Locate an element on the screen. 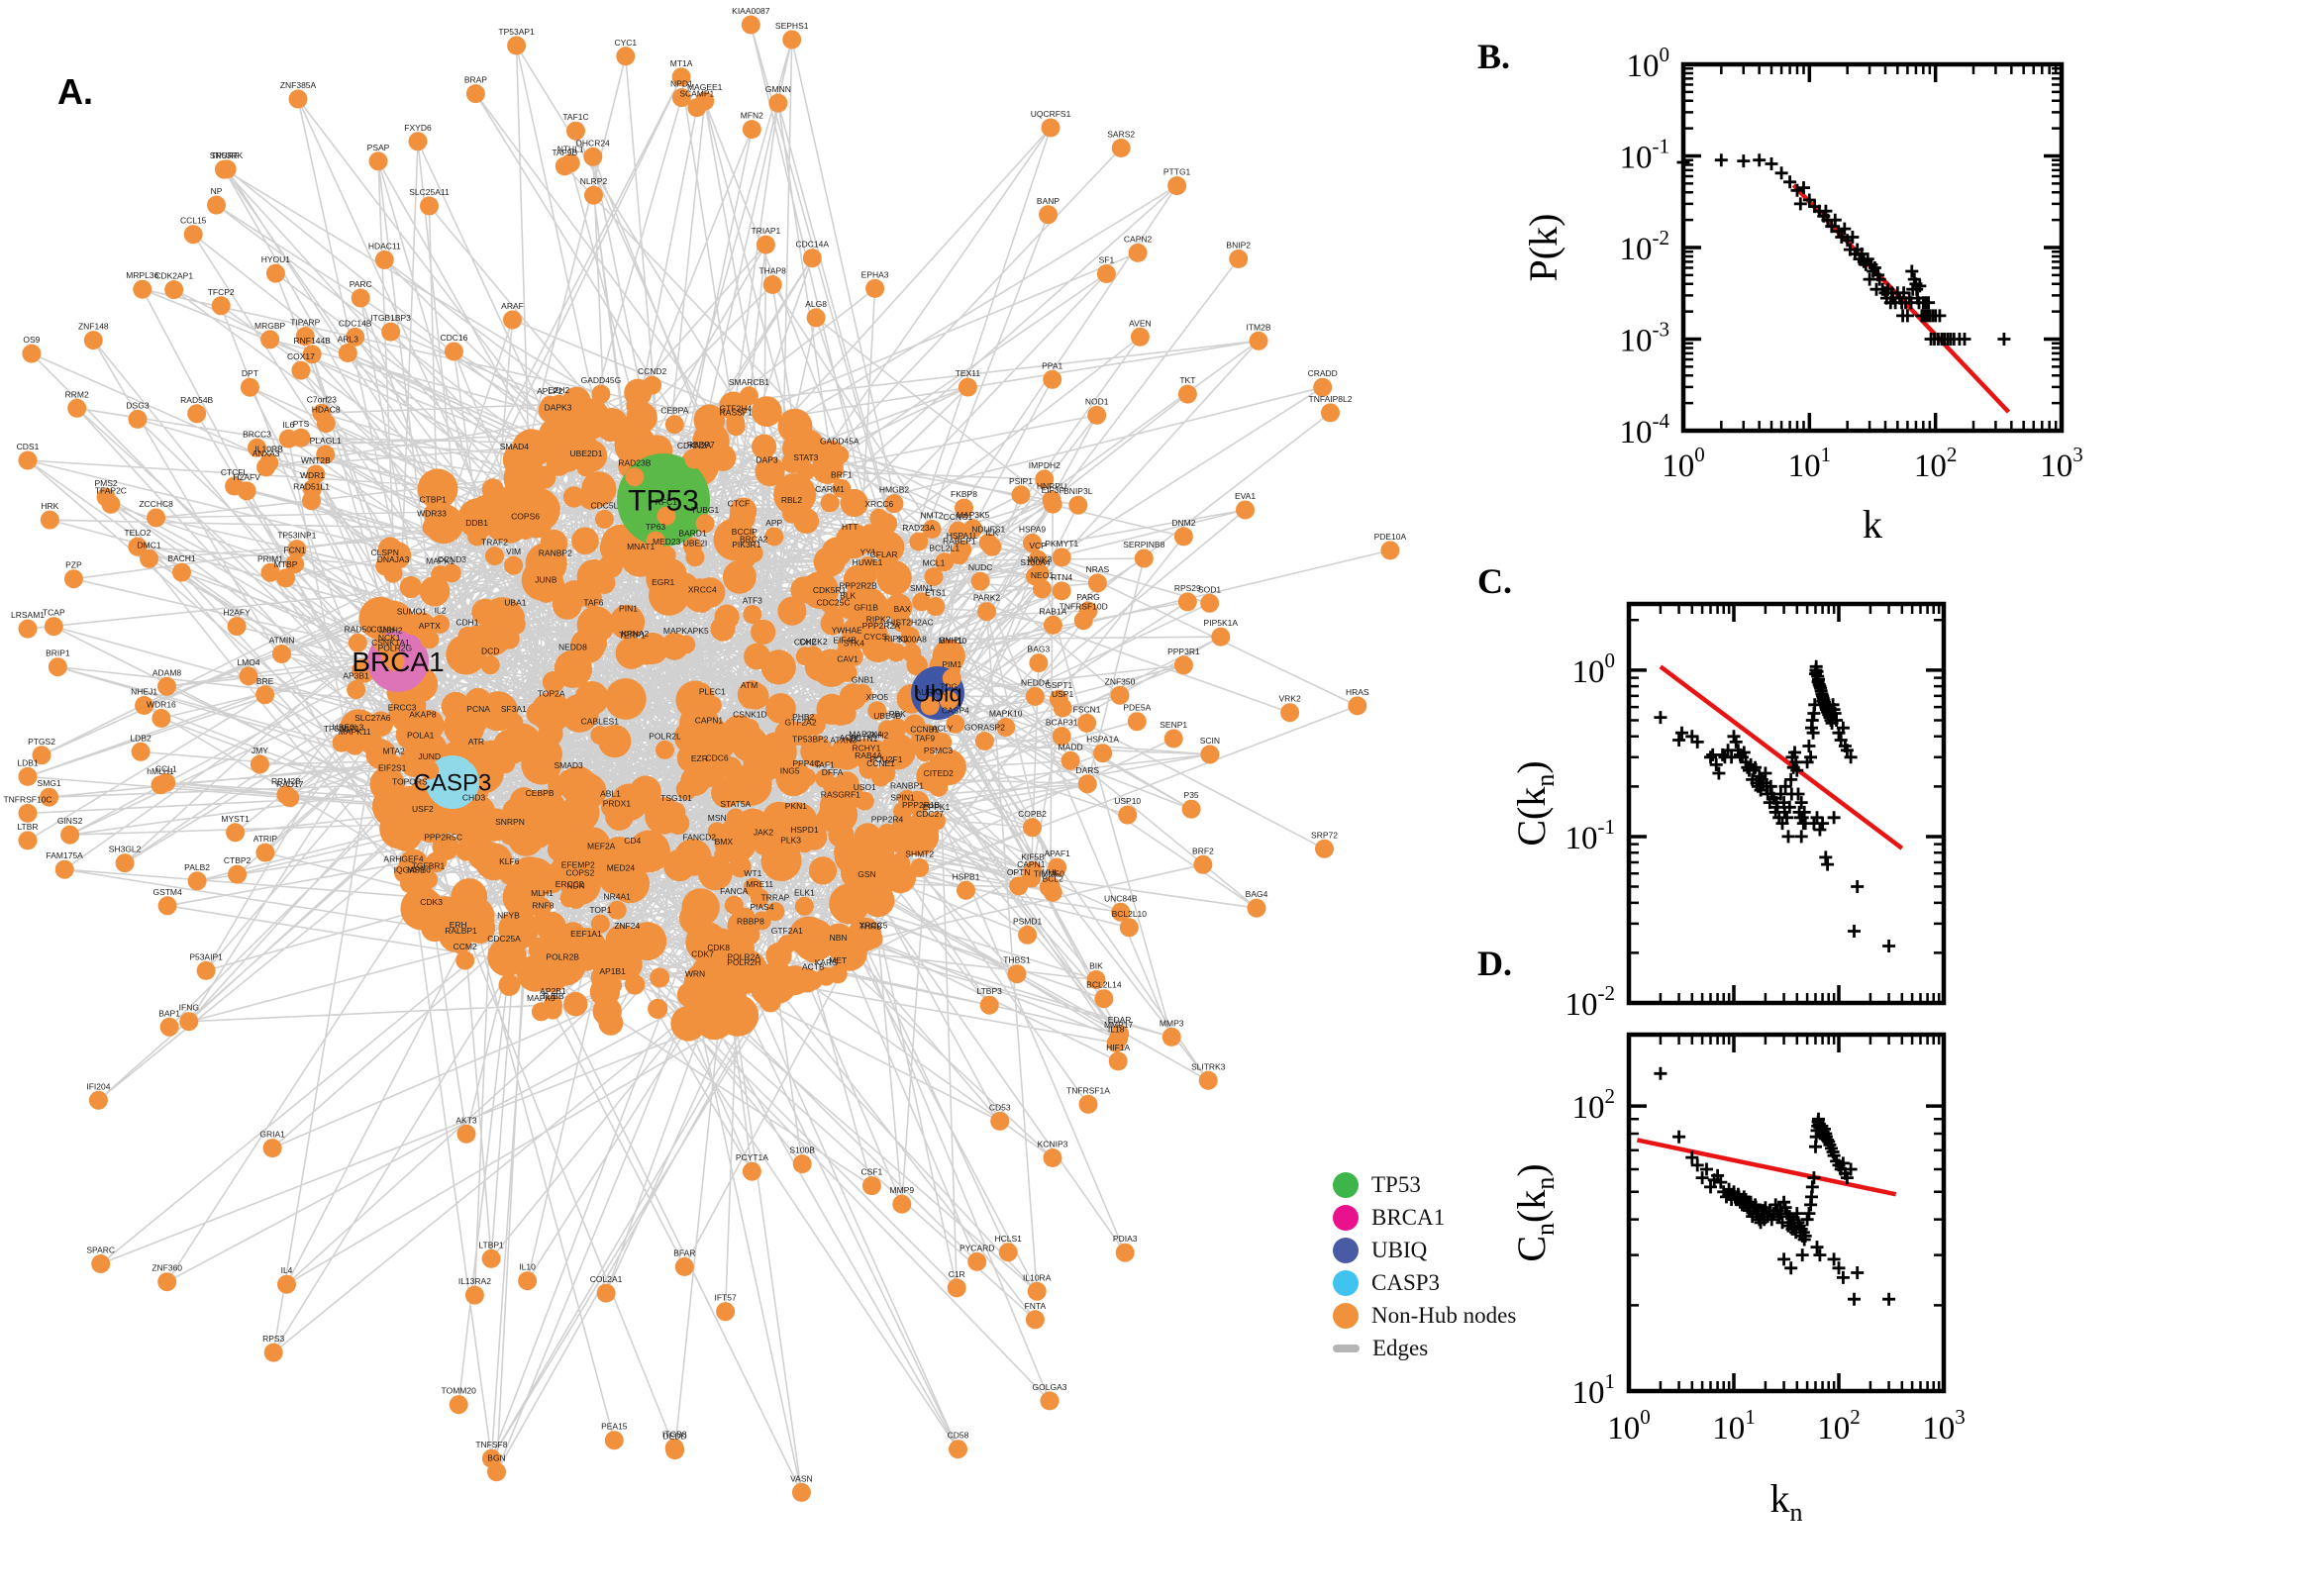 This screenshot has height=1596, width=2323. network-node-label: RASSF1 is located at coordinates (736, 413).